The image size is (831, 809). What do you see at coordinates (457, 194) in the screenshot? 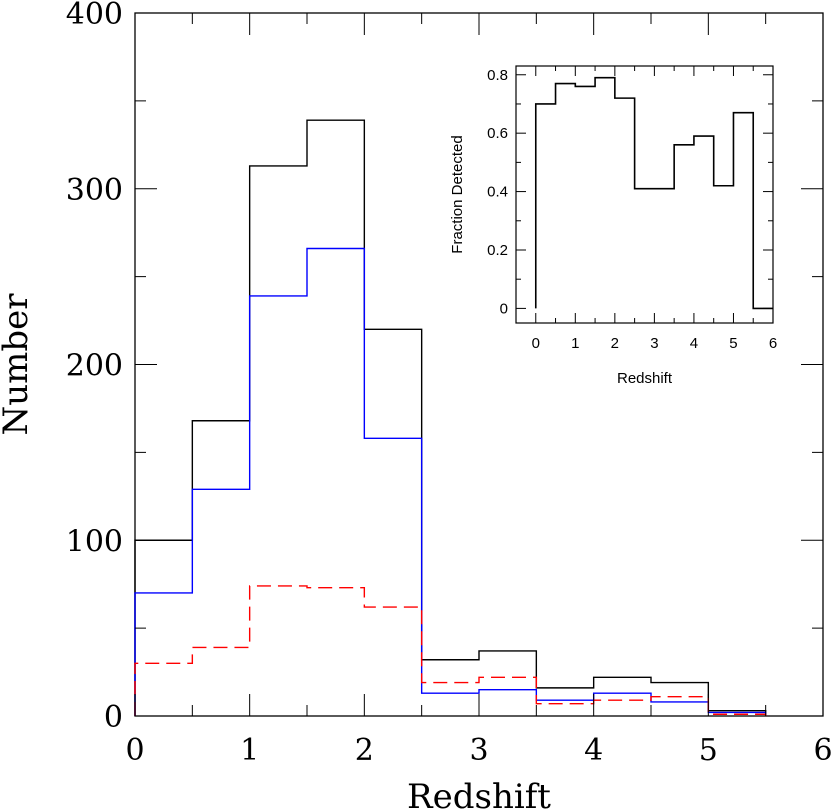
I see `inset-y-axis-title: Fraction Detected` at bounding box center [457, 194].